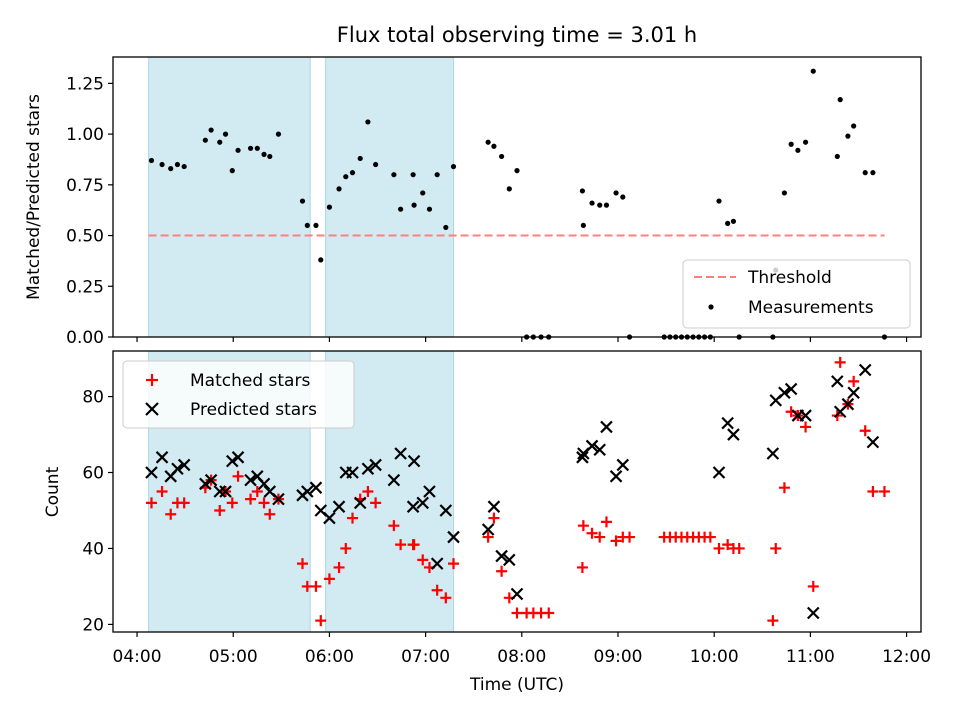 This screenshot has width=960, height=720. I want to click on y-tick-label: 0.75, so click(85, 186).